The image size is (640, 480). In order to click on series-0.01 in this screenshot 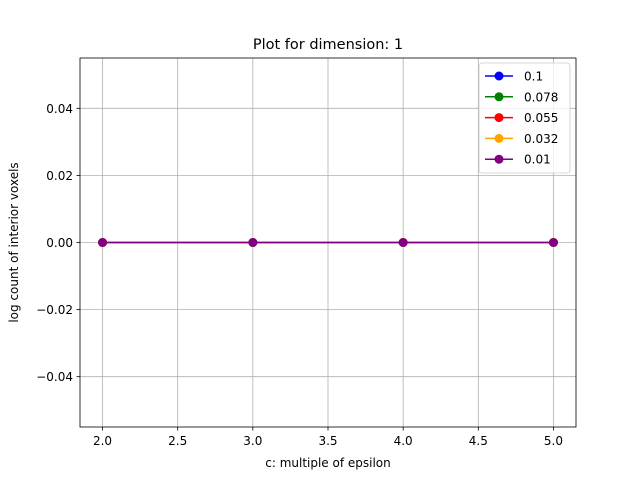, I will do `click(328, 242)`.